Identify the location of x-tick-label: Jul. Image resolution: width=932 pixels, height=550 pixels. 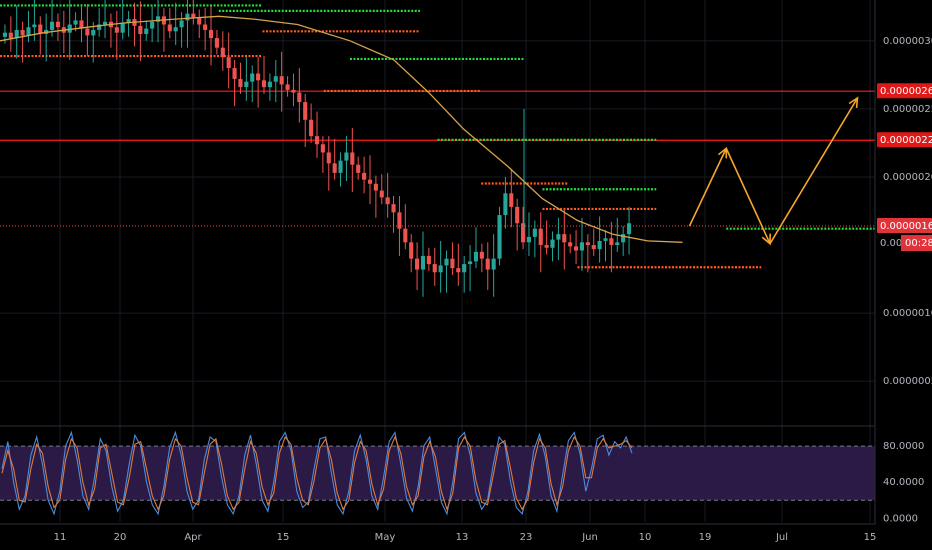
(781, 537).